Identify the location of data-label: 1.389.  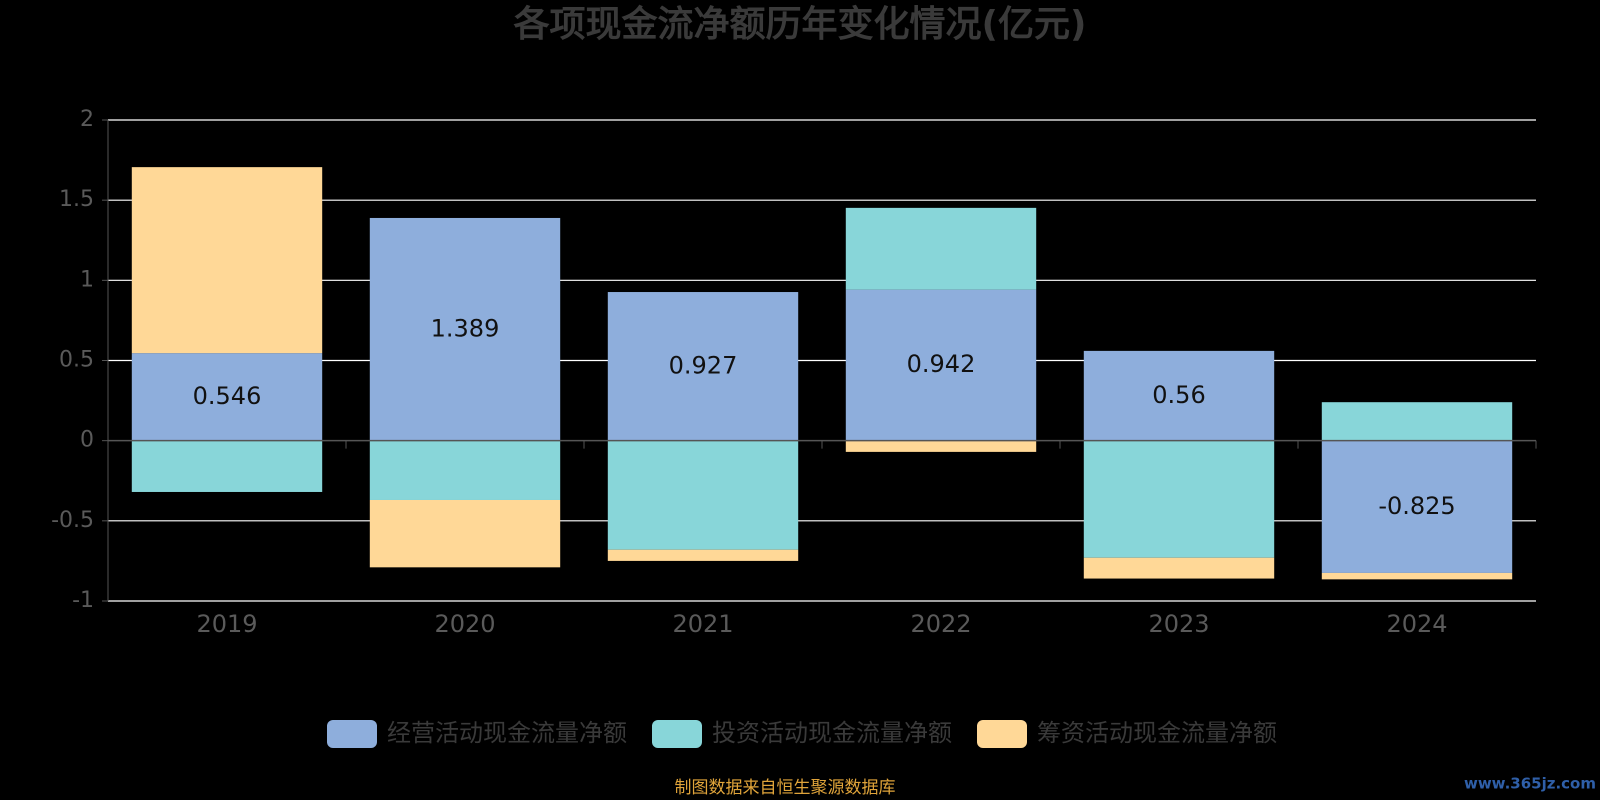
(465, 328).